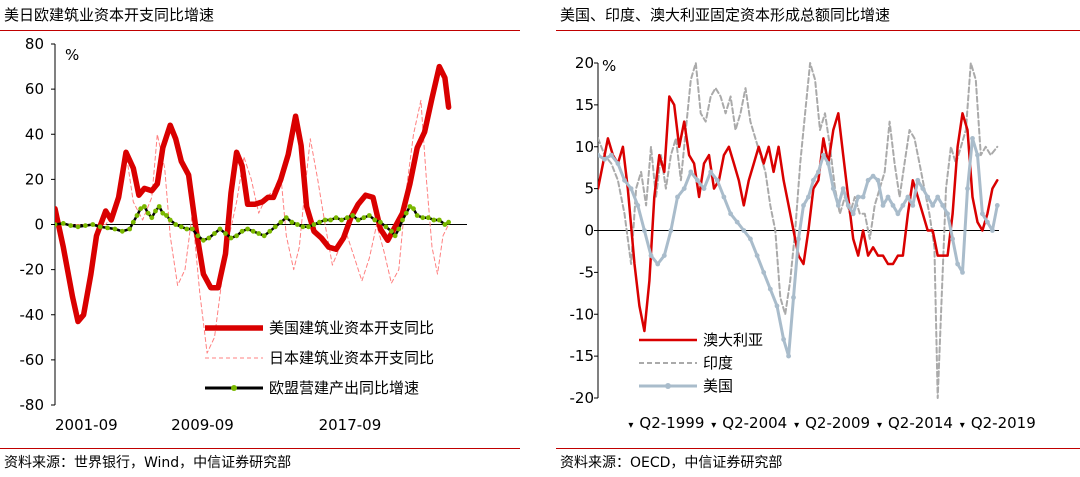 This screenshot has width=1080, height=477. Describe the element at coordinates (584, 147) in the screenshot. I see `right-y-tick-label: 10` at that location.